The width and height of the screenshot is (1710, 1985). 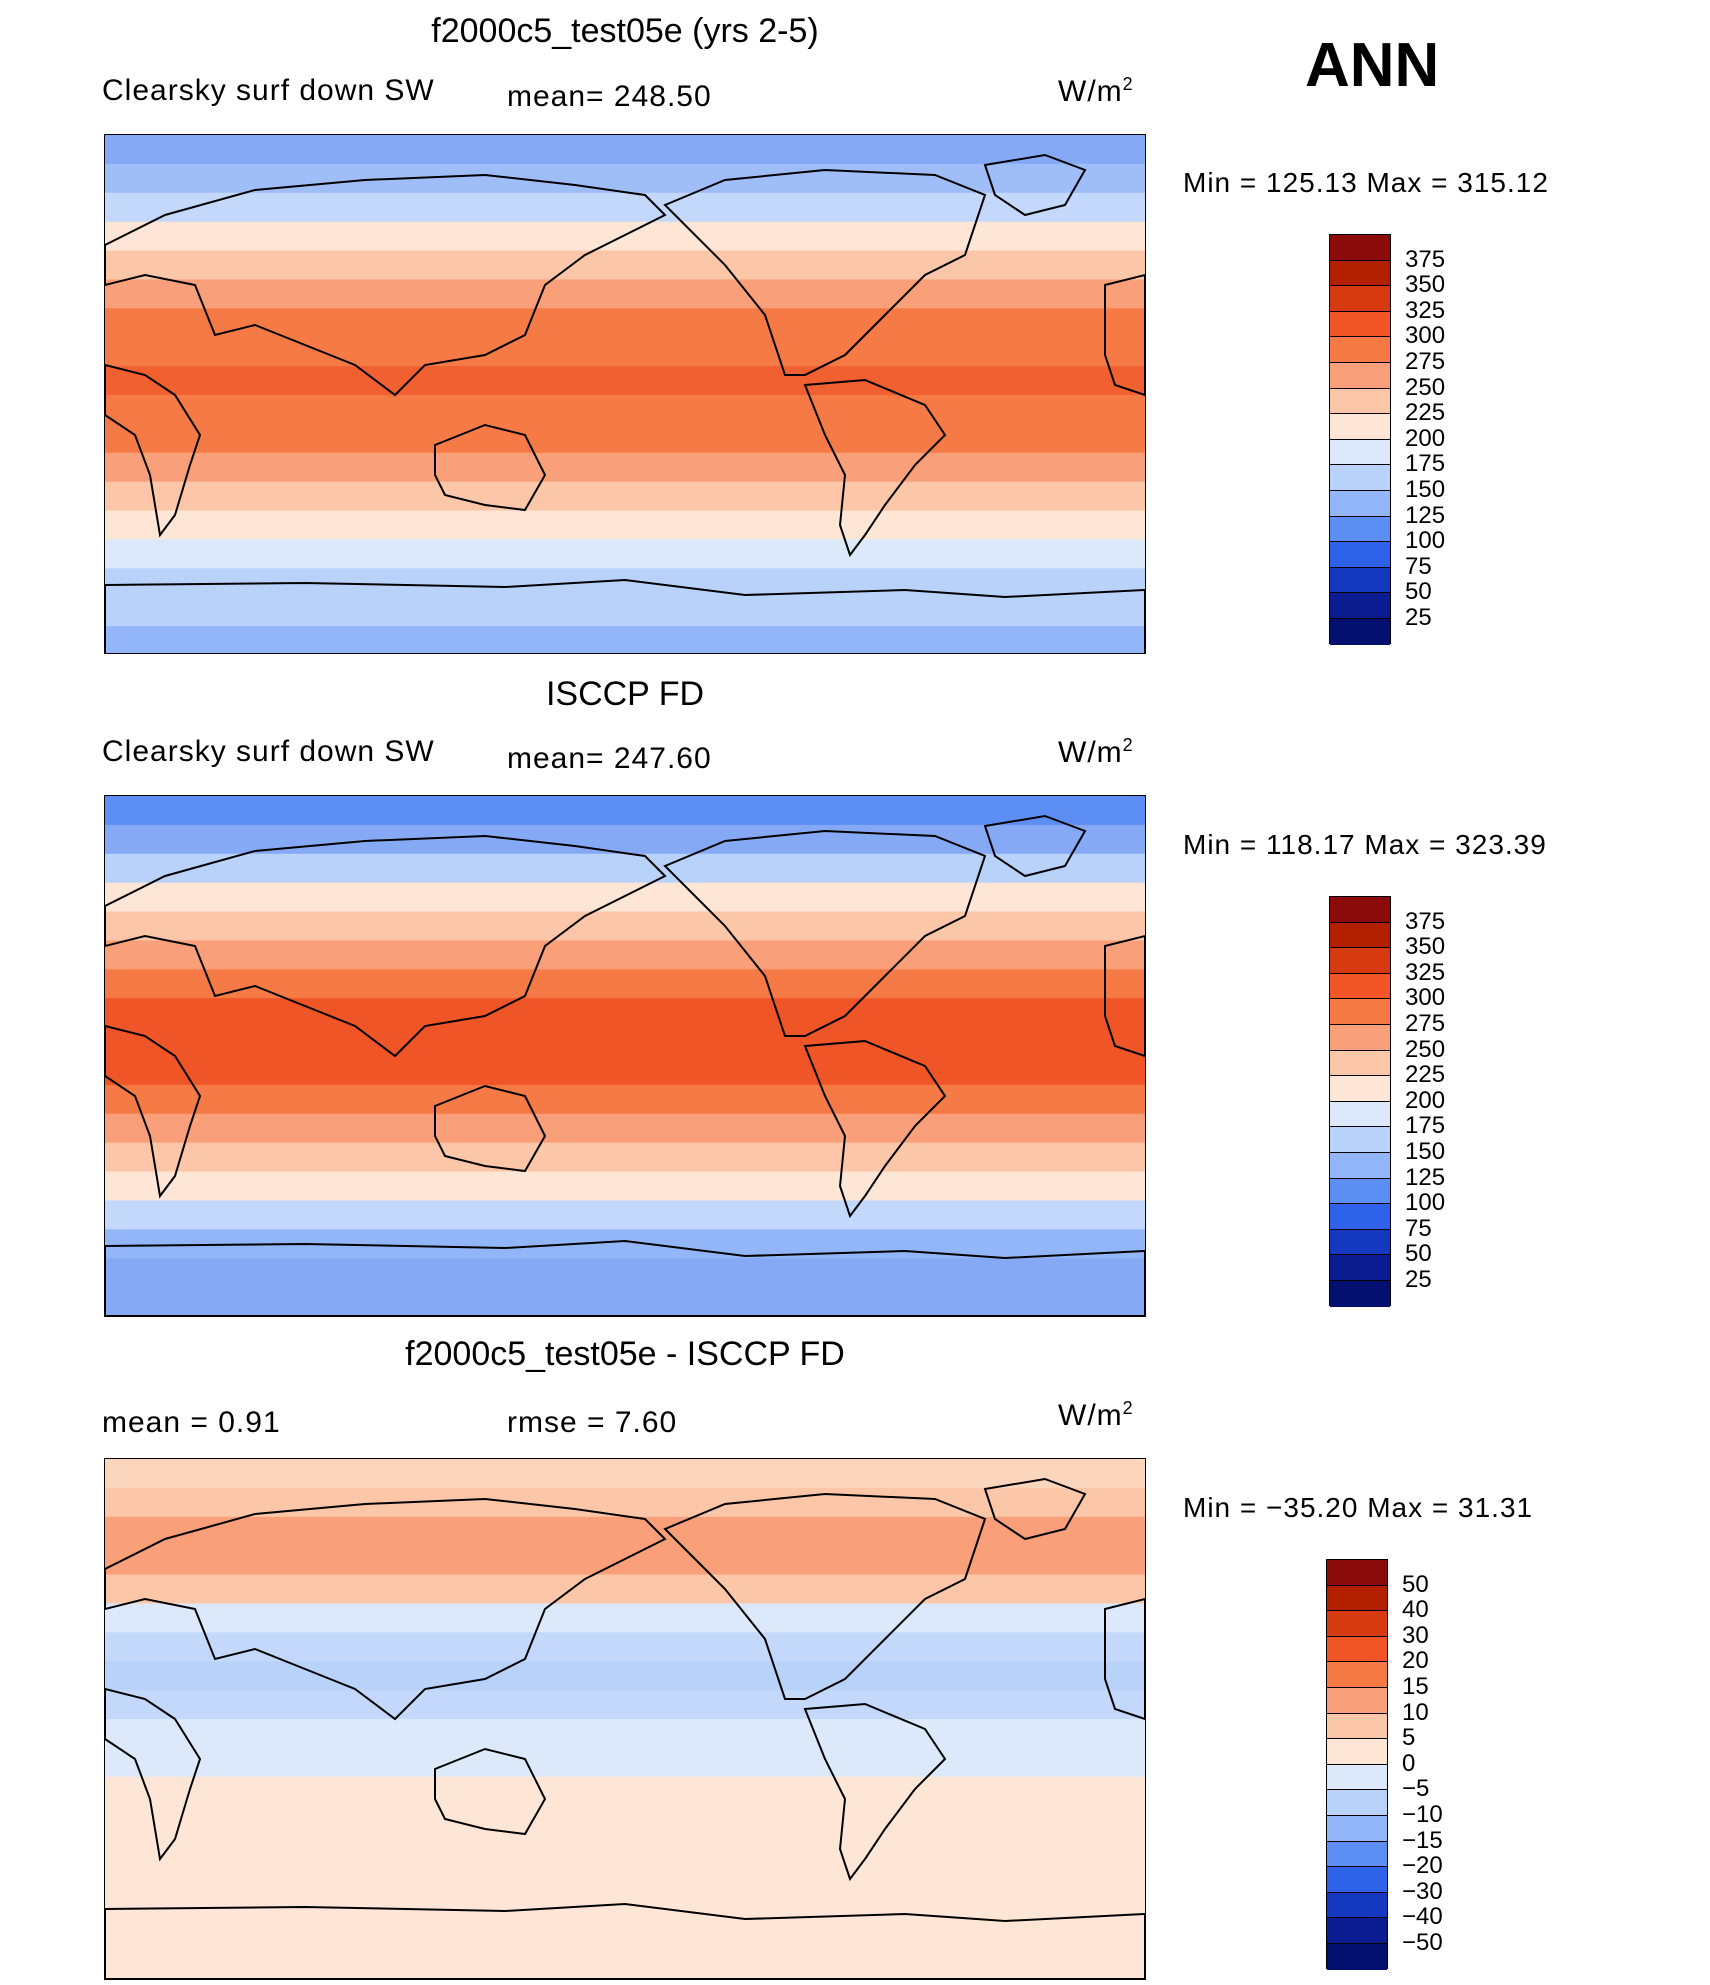 I want to click on colorbar-tick-label: 275, so click(x=1425, y=361).